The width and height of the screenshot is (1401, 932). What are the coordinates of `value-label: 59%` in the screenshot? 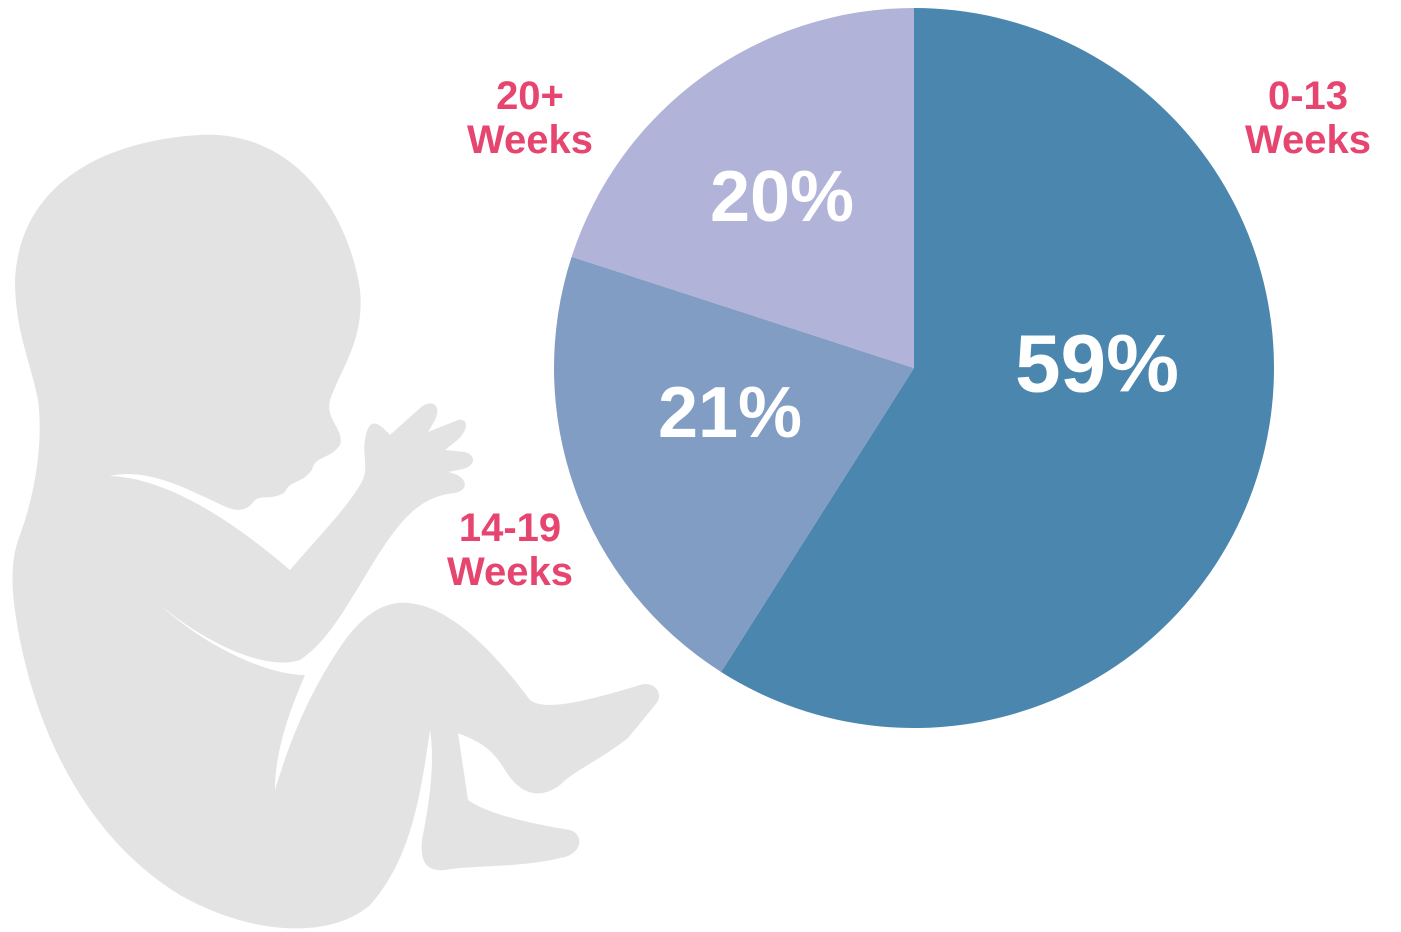 It's located at (1097, 364).